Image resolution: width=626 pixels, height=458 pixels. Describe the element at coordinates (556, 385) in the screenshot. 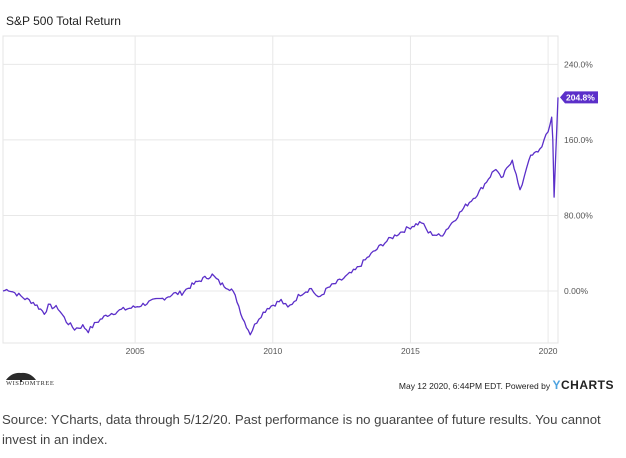

I see `ycharts-y: Y` at that location.